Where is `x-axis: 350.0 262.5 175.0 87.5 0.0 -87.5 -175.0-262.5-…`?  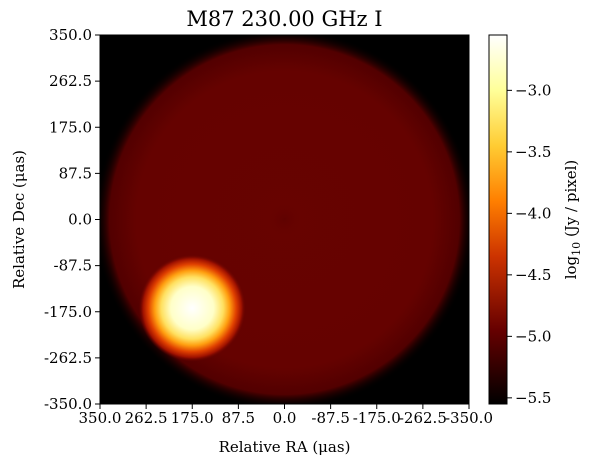
x-axis: 350.0 262.5 175.0 87.5 0.0 -87.5 -175.0-262.5-… is located at coordinates (286, 415).